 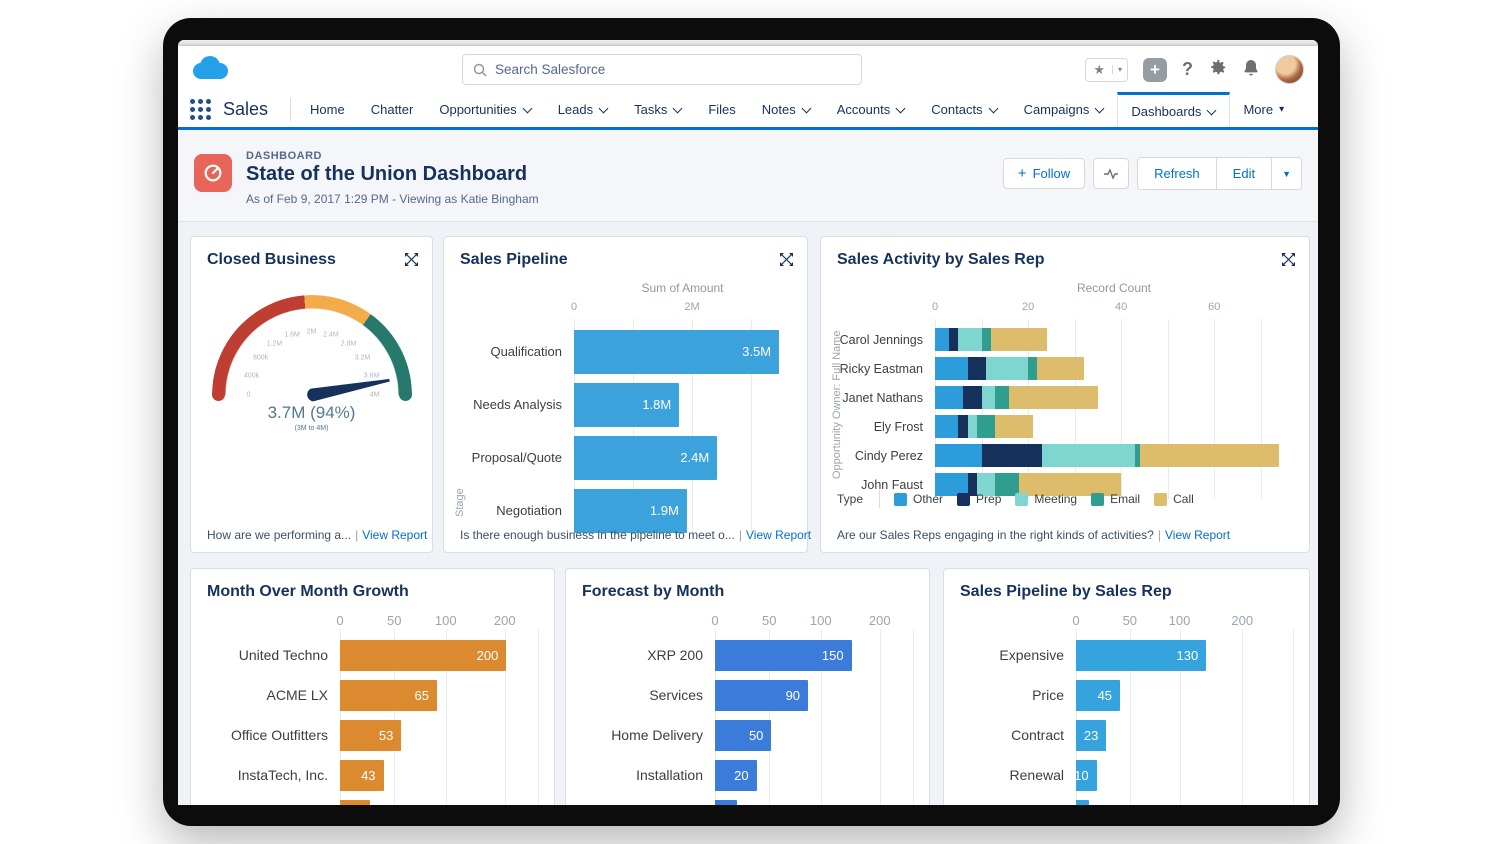 I want to click on bar: 45, so click(x=1098, y=695).